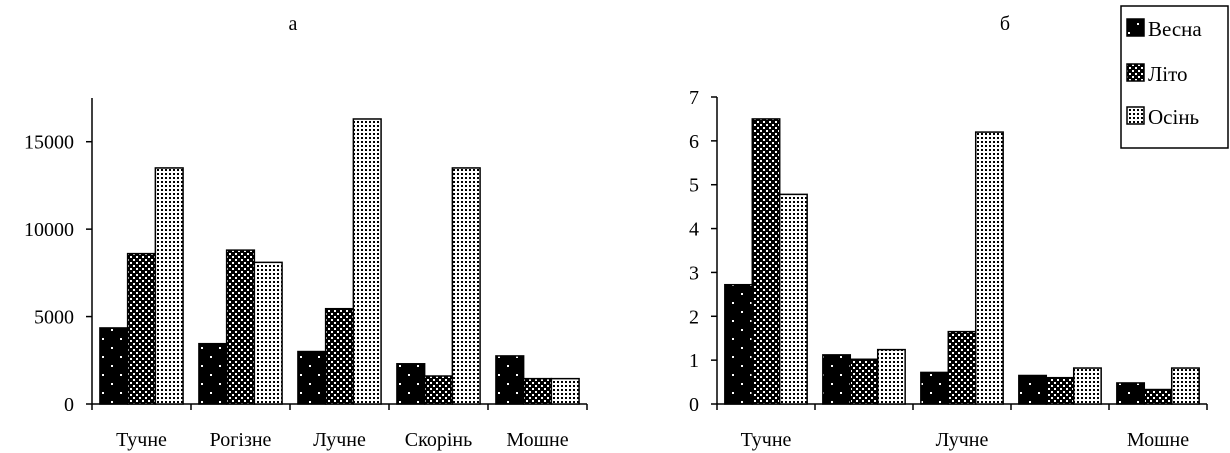  I want to click on y-tick-label: 1, so click(694, 361).